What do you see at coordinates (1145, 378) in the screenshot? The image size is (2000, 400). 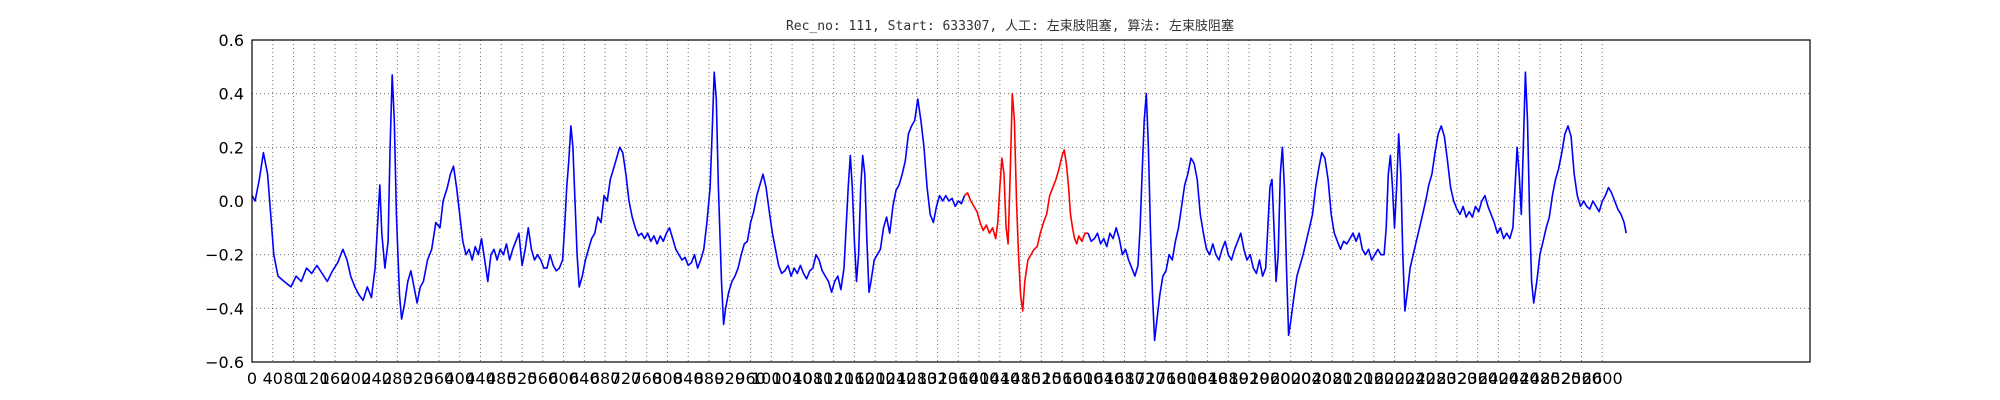 I see `x-tick-label: 1720` at bounding box center [1145, 378].